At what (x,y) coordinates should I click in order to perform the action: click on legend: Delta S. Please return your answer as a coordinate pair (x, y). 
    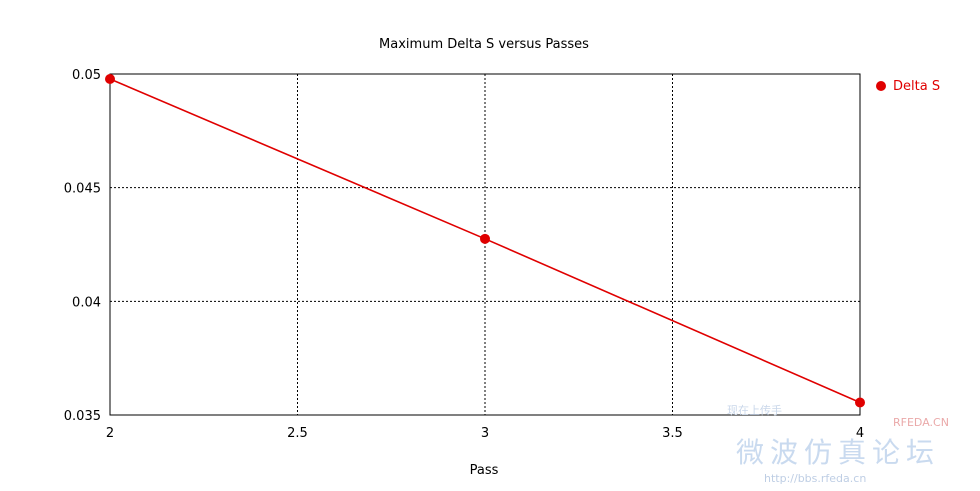
    Looking at the image, I should click on (908, 86).